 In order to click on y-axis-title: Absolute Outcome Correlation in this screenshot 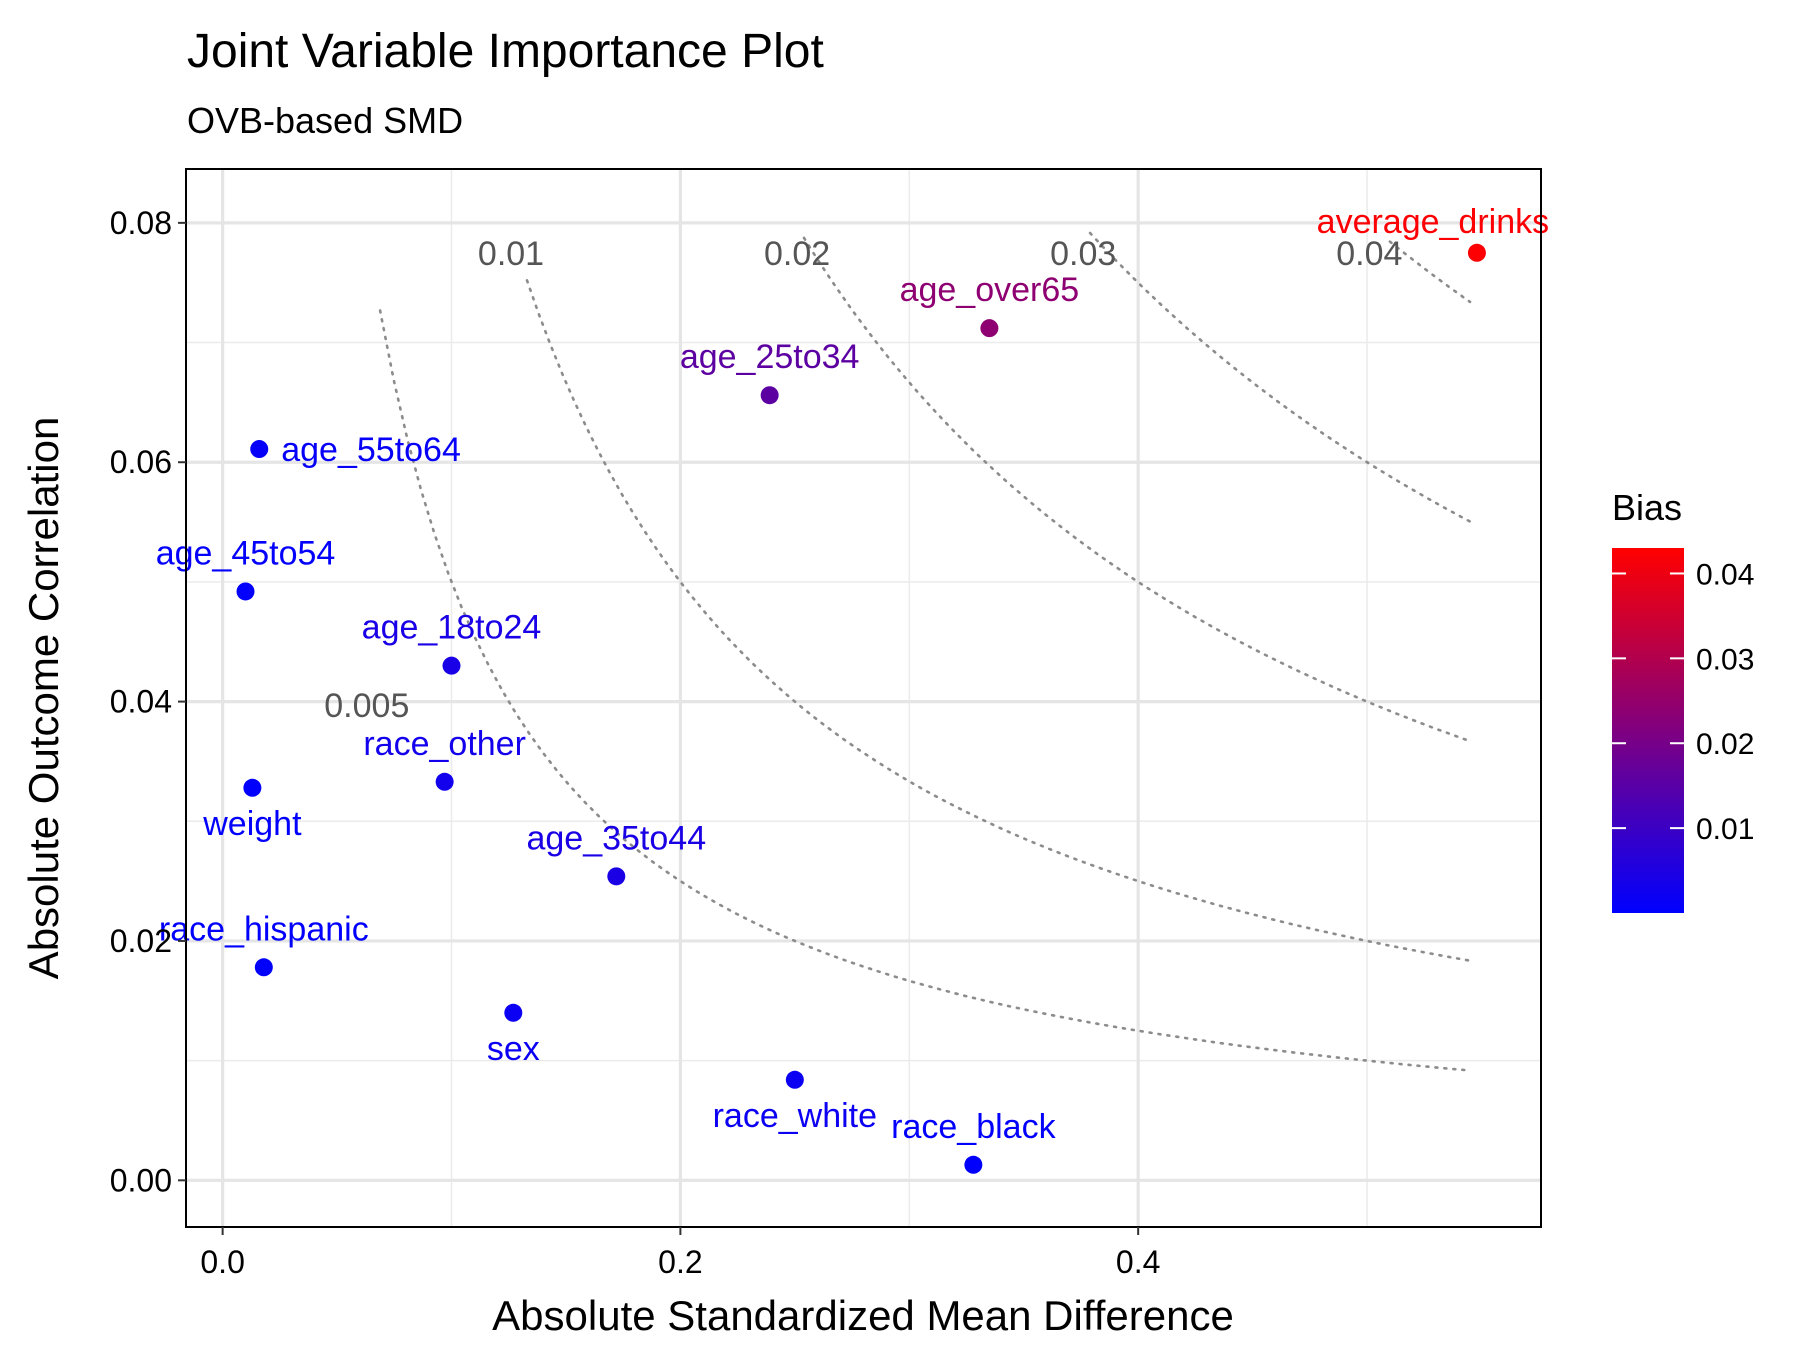, I will do `click(43, 698)`.